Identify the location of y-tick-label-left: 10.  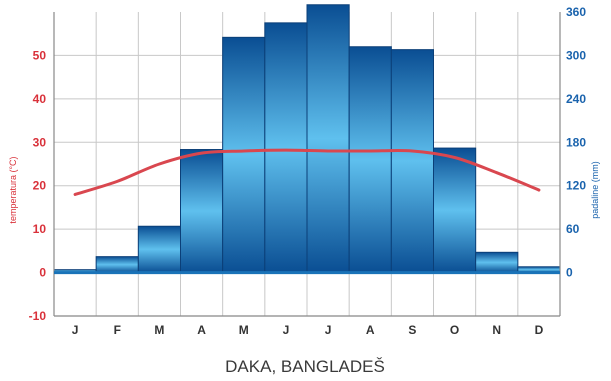
(40, 229).